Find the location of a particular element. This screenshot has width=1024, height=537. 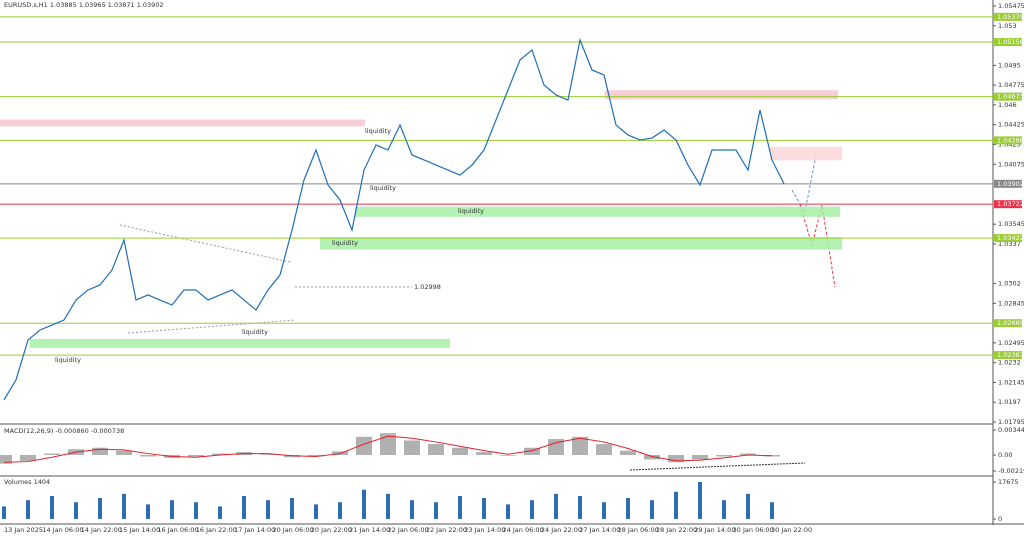

y-tick-label: 1.0197 is located at coordinates (1009, 402).